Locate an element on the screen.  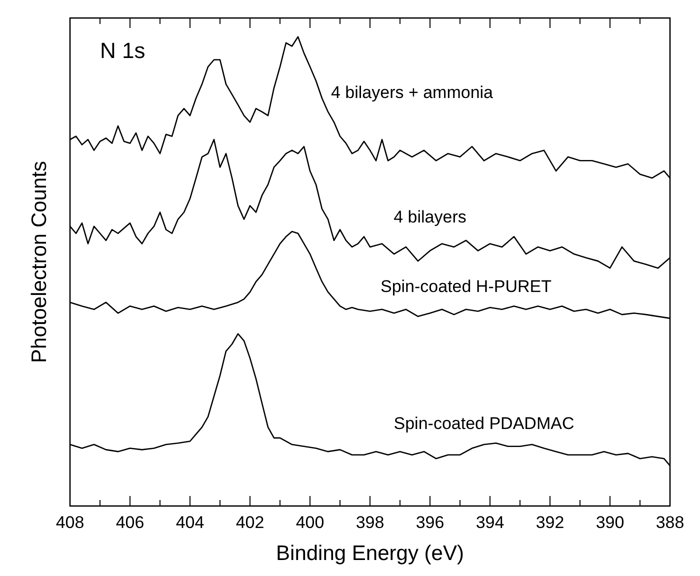
x-tick-label: 398 is located at coordinates (370, 522).